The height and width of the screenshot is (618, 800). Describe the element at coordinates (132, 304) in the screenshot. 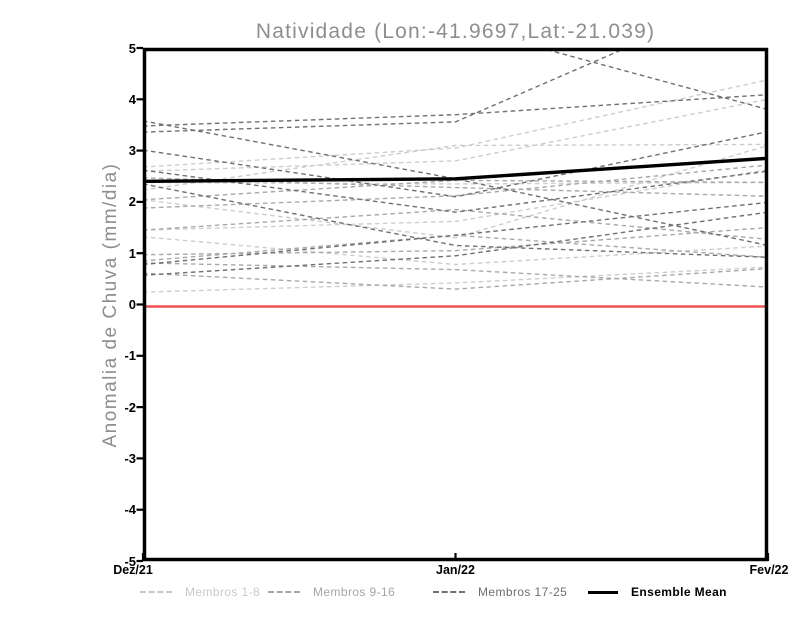

I see `y-tick-label: 0` at that location.